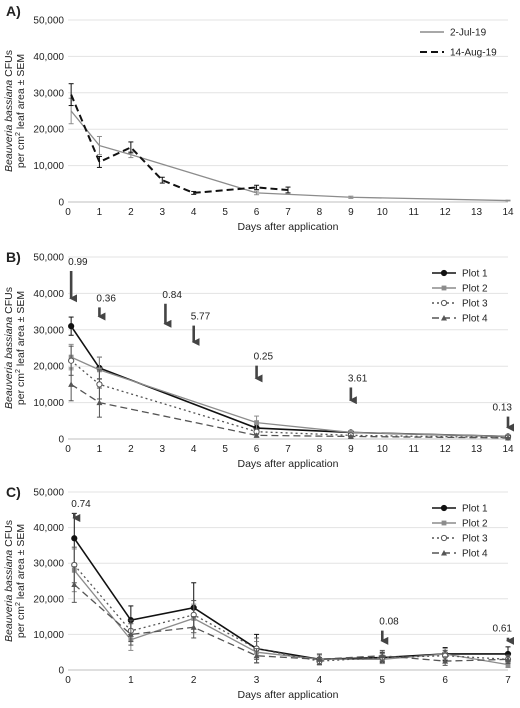  What do you see at coordinates (383, 449) in the screenshot?
I see `x-tick-label: 10` at bounding box center [383, 449].